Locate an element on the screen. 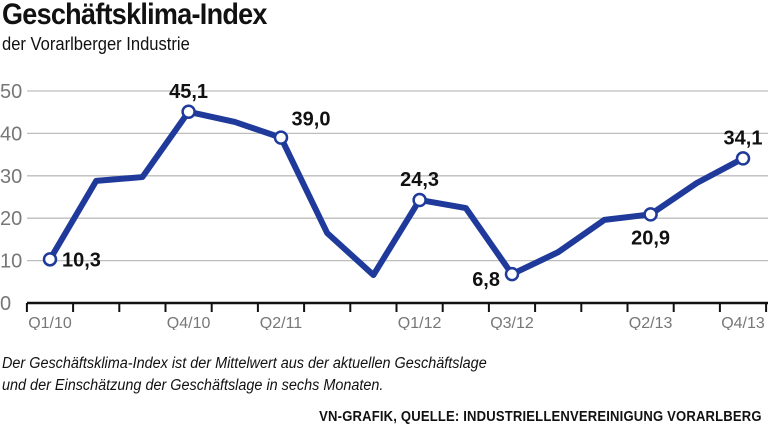  data-label: 39,0 is located at coordinates (311, 120).